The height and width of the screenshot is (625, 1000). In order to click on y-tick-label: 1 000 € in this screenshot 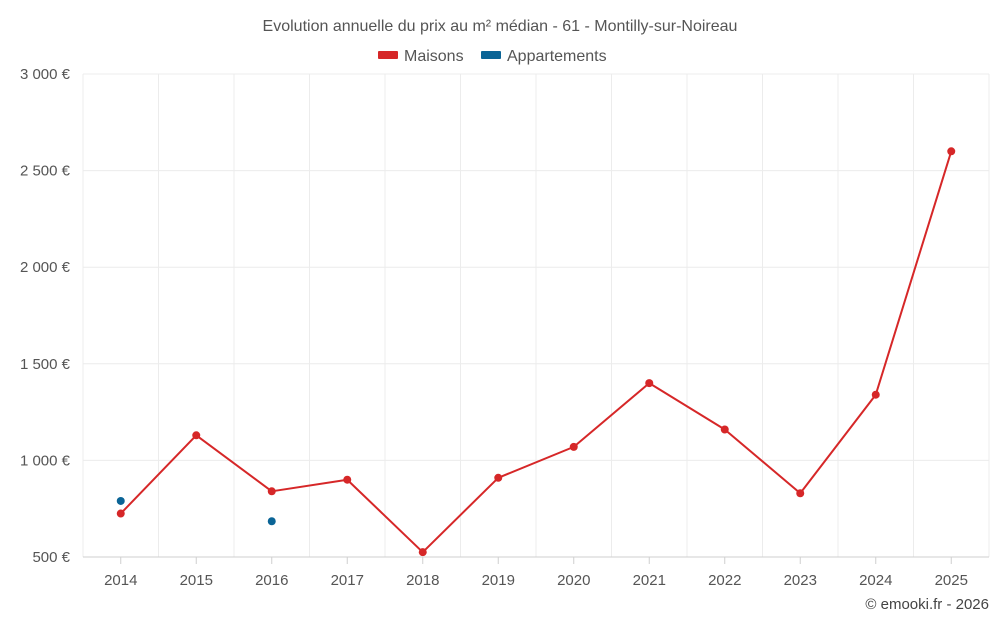, I will do `click(45, 460)`.